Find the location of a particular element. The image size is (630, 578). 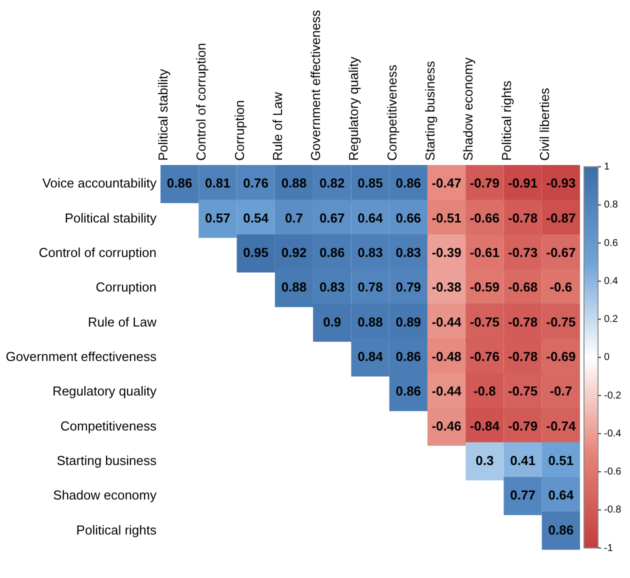

data-label: -0.6 is located at coordinates (561, 287).